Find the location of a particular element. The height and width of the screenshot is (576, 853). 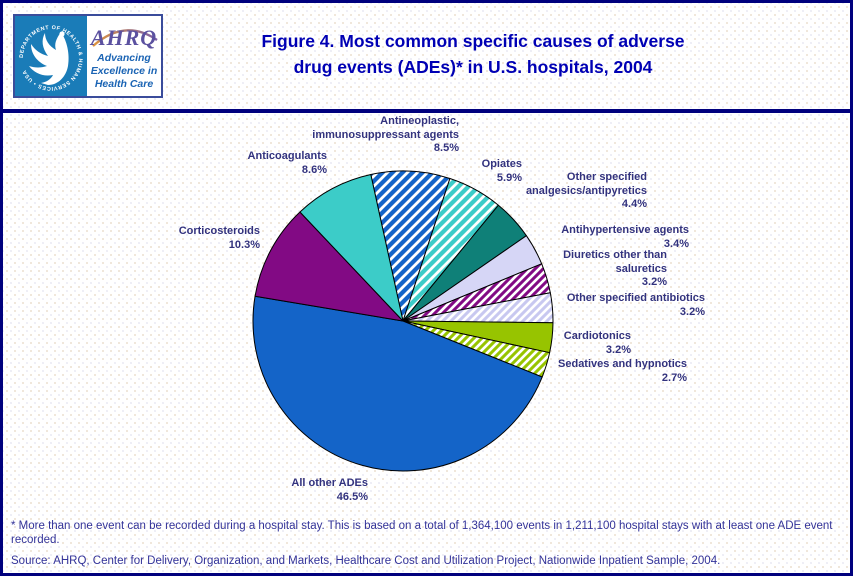

tagline-line: Excellence in is located at coordinates (124, 71).